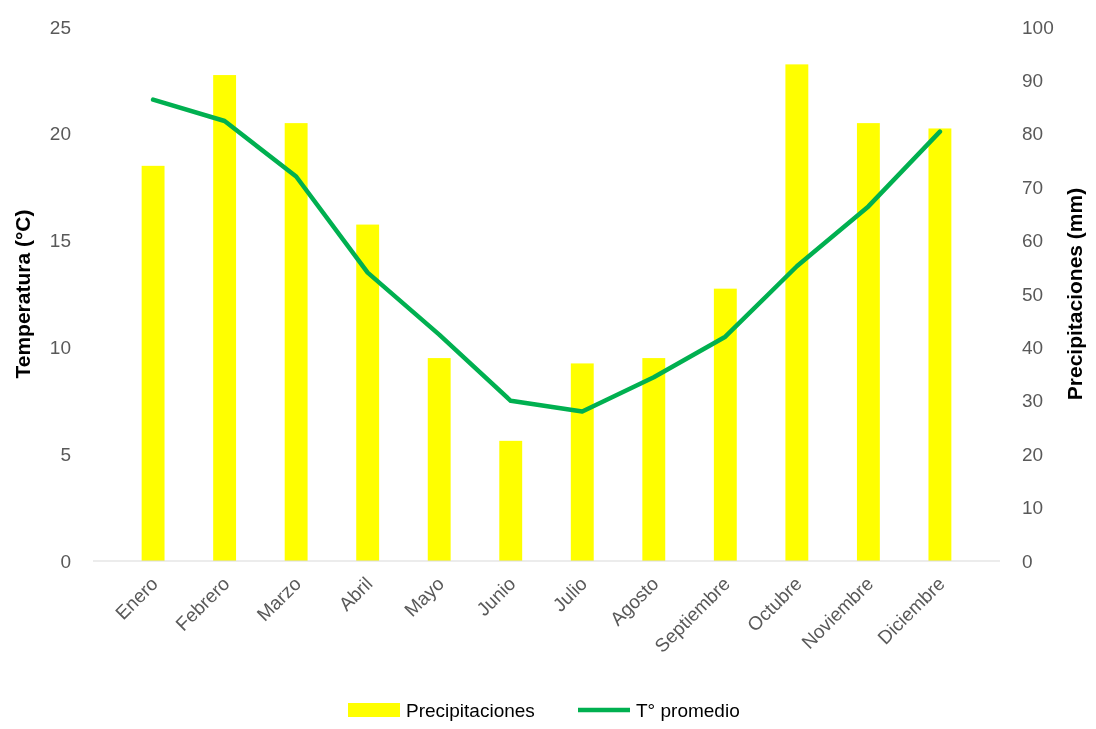 Image resolution: width=1096 pixels, height=729 pixels. What do you see at coordinates (22, 294) in the screenshot?
I see `y-axis-title: Temperatura (°C)` at bounding box center [22, 294].